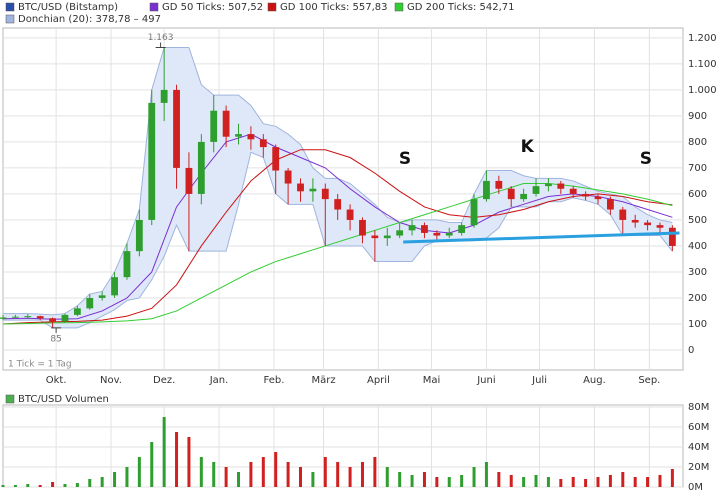 Image resolution: width=726 pixels, height=496 pixels. What do you see at coordinates (695, 487) in the screenshot?
I see `volume-tick-label: 0M` at bounding box center [695, 487].